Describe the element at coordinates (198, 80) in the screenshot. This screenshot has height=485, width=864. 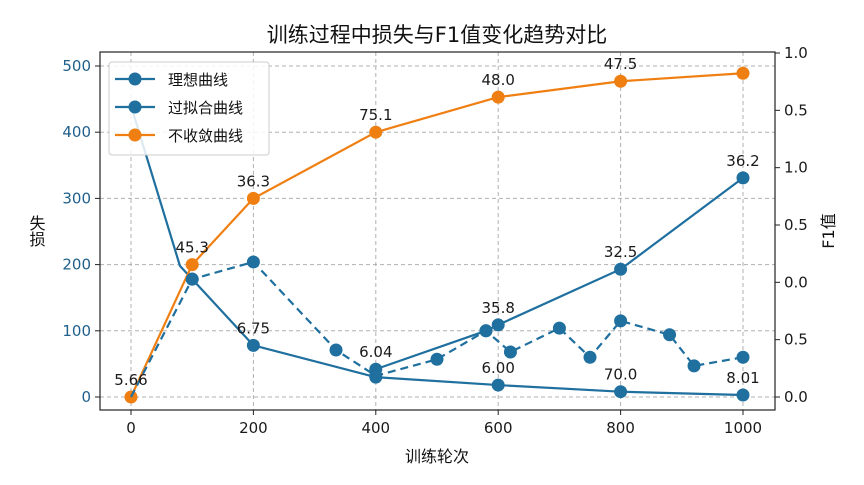
I see `legend-label: 理想曲线` at that location.